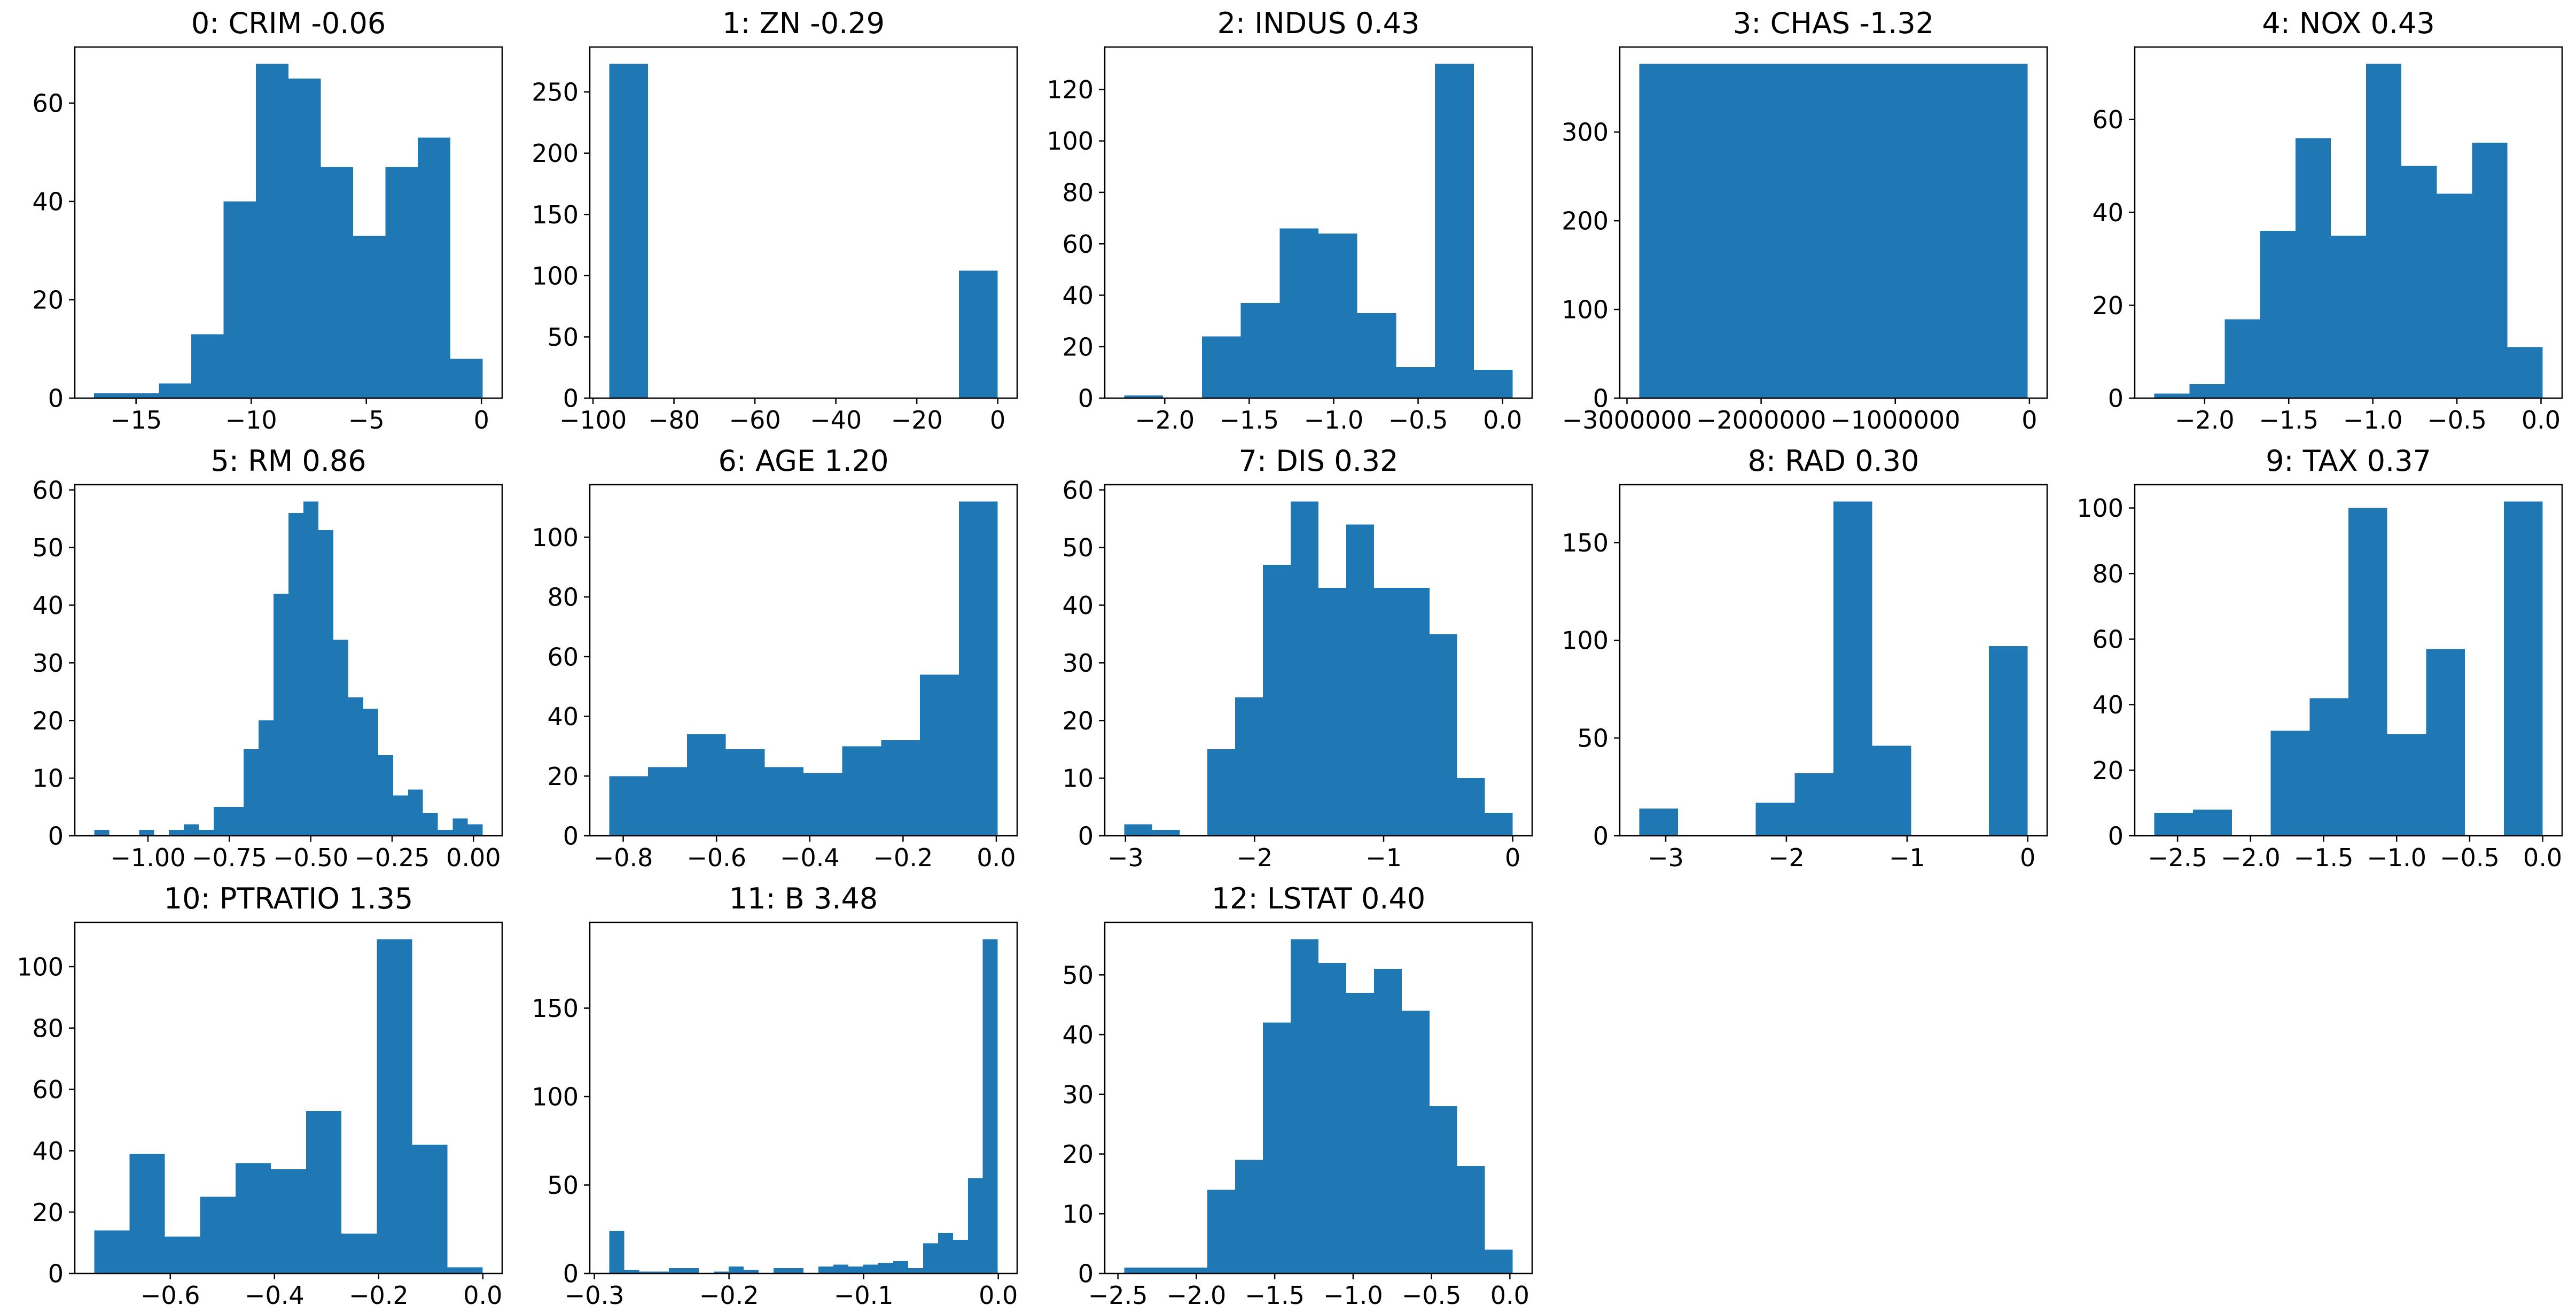 This screenshot has height=1313, width=2576. What do you see at coordinates (288, 461) in the screenshot?
I see `subplot-title: 5: RM 0.86` at bounding box center [288, 461].